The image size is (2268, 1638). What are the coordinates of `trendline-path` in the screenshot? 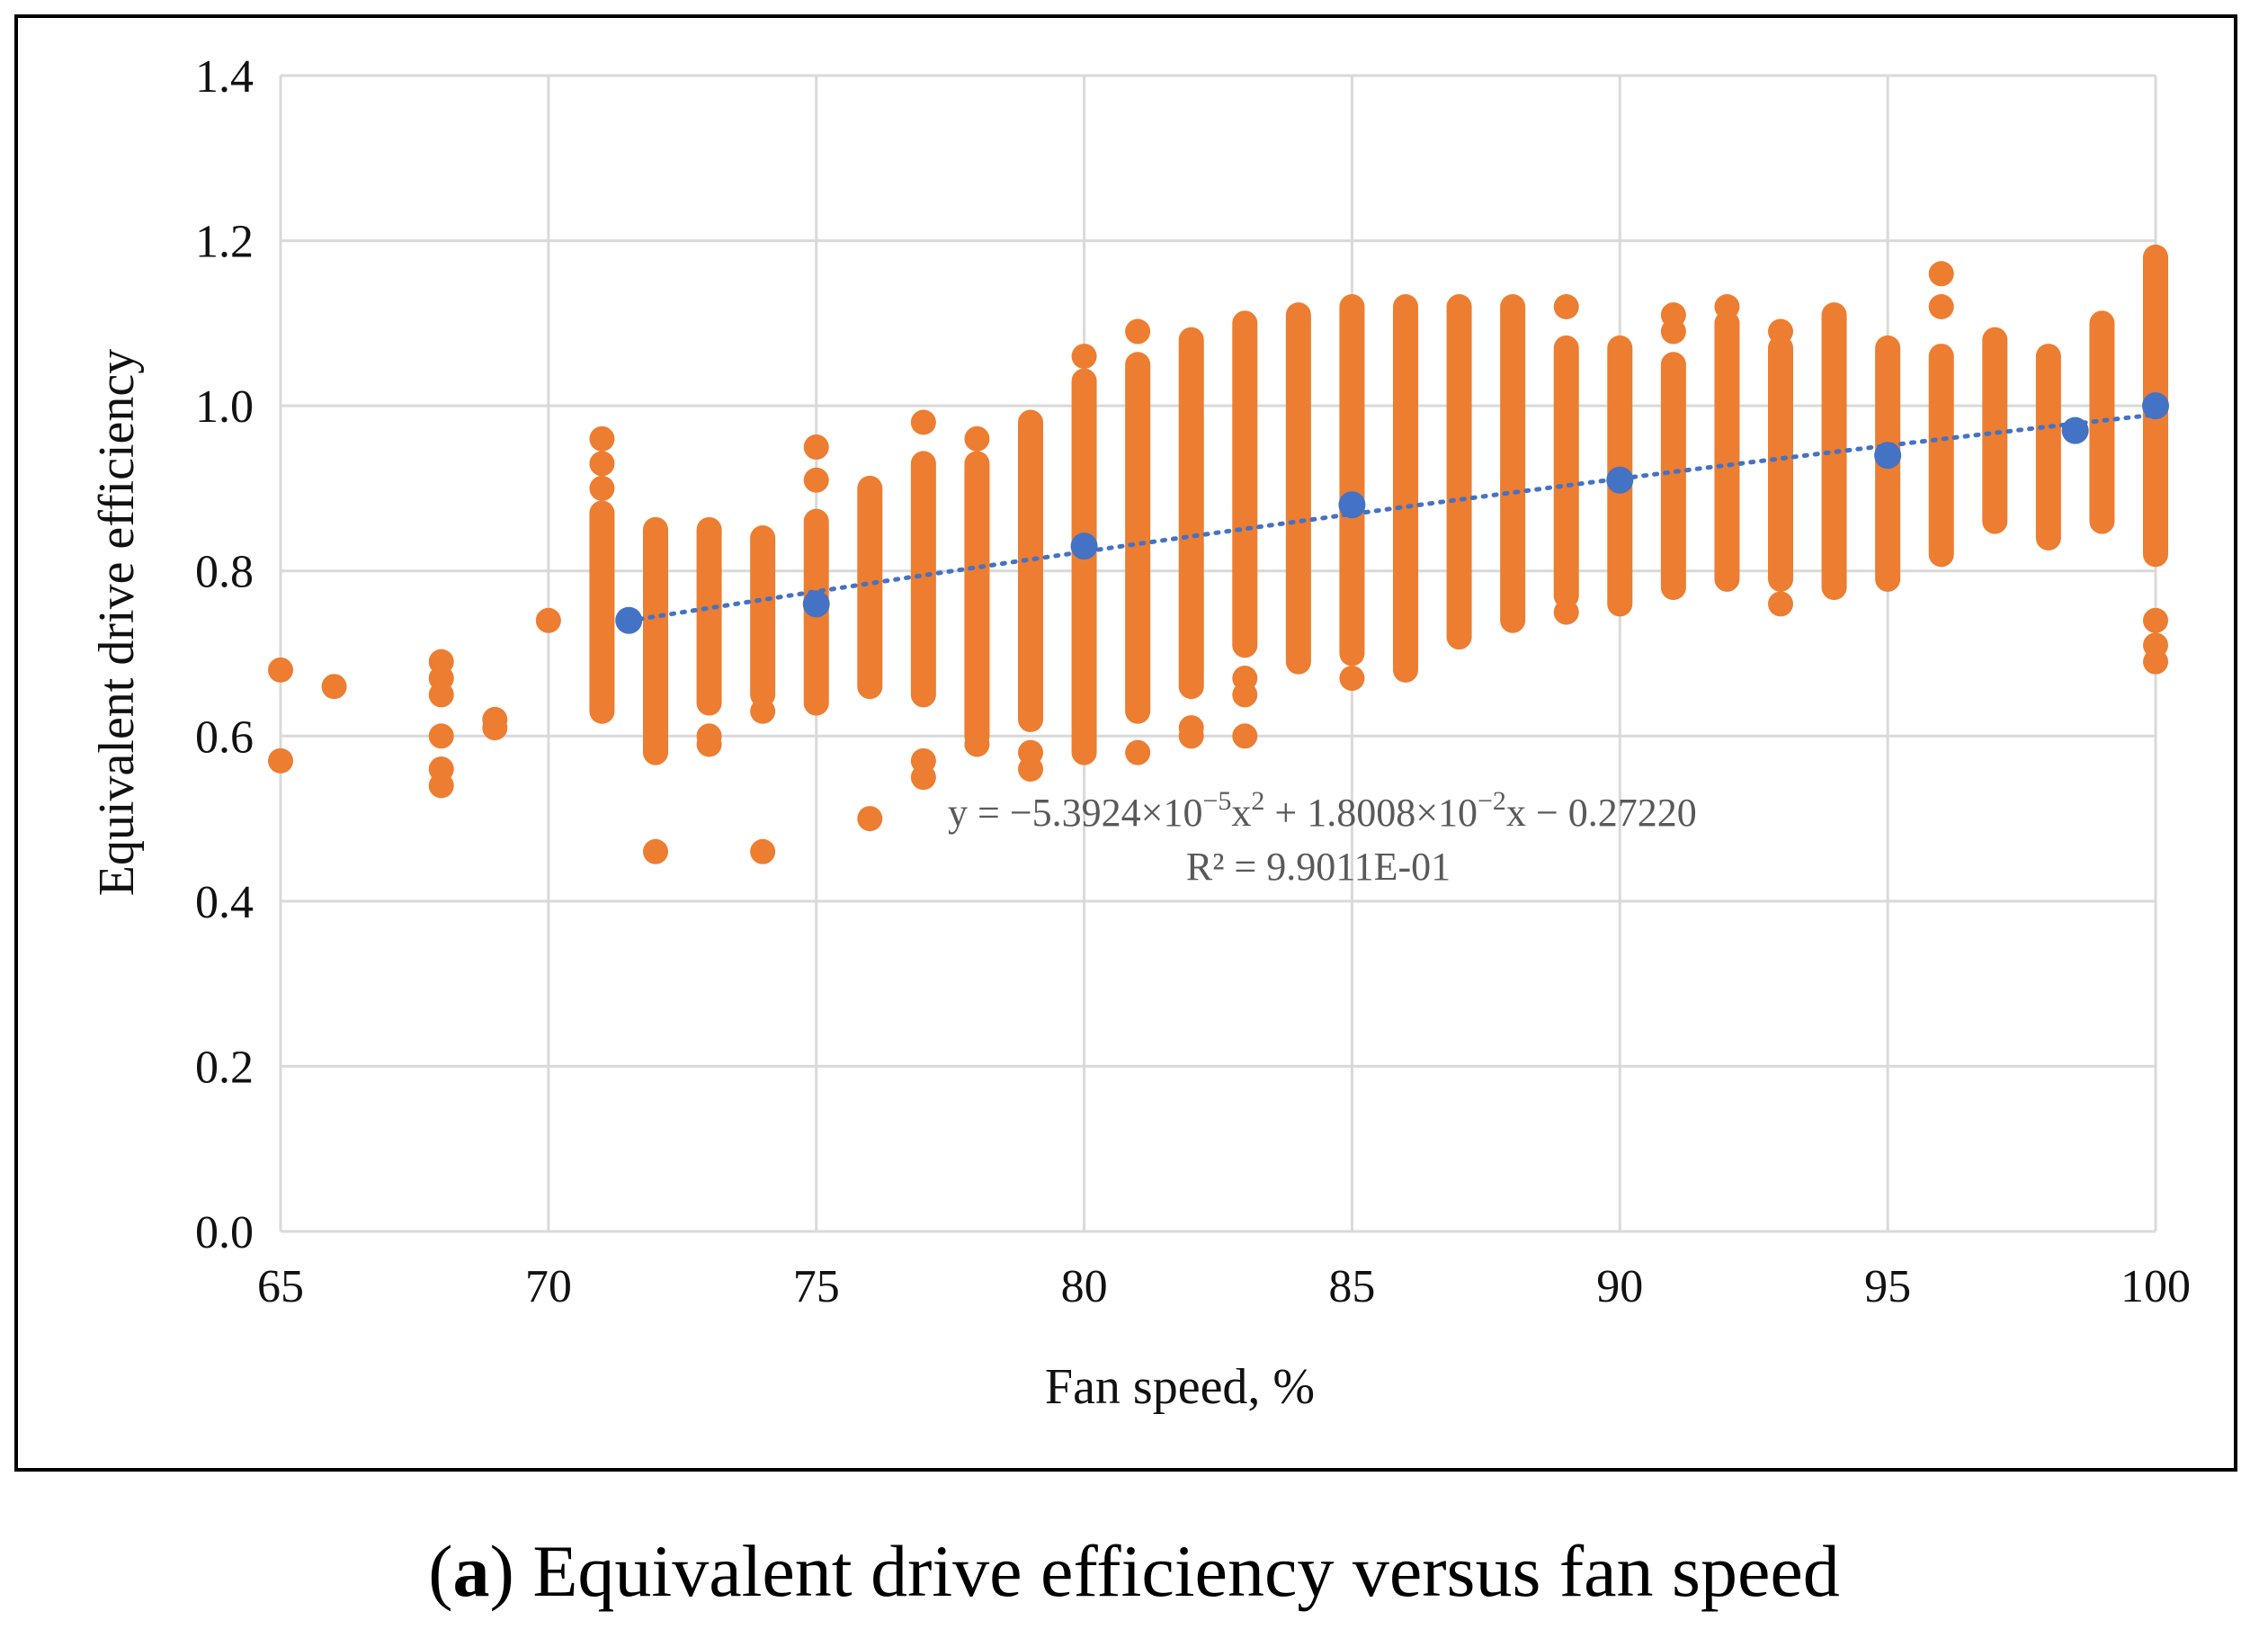 It's located at (1392, 518).